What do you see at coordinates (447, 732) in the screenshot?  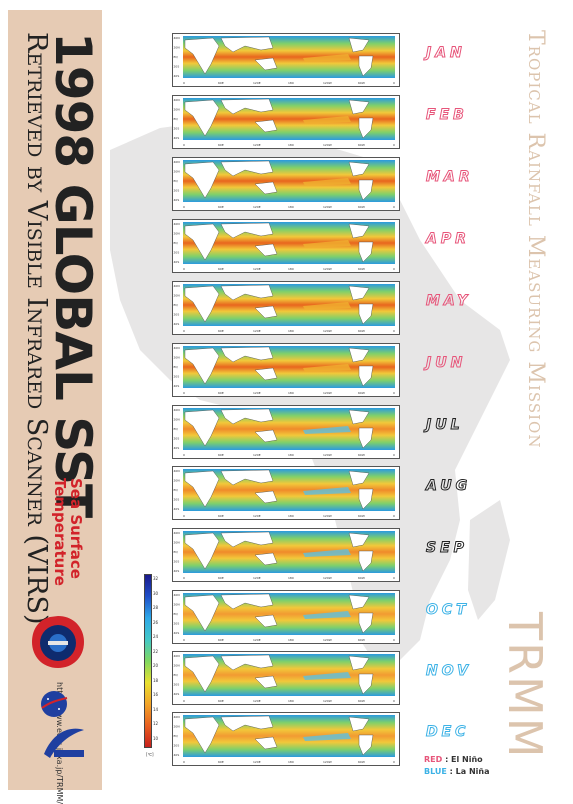 I see `month-label-dec: DEC` at bounding box center [447, 732].